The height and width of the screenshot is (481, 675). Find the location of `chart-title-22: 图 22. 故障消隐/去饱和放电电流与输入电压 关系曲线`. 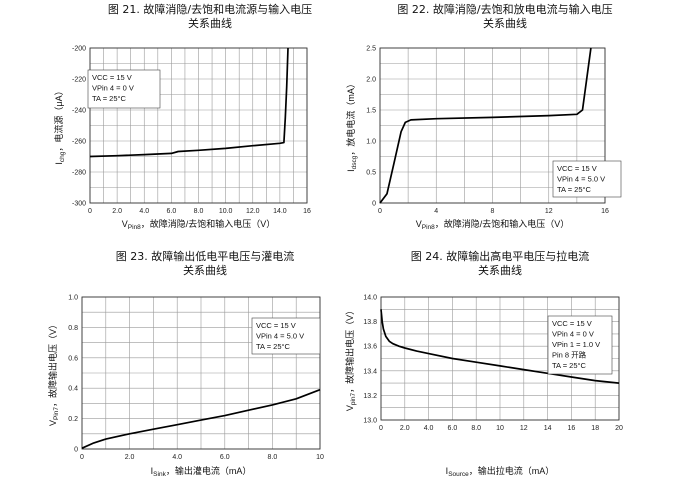

chart-title-22: 图 22. 故障消隐/去饱和放电电流与输入电压 关系曲线 is located at coordinates (505, 17).